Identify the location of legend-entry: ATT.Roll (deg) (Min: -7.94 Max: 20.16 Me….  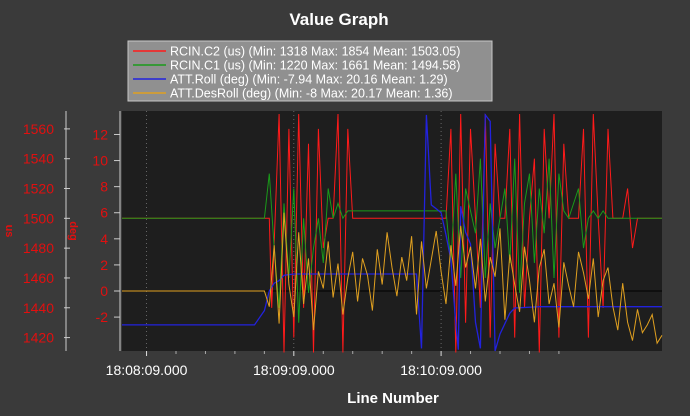
(309, 80).